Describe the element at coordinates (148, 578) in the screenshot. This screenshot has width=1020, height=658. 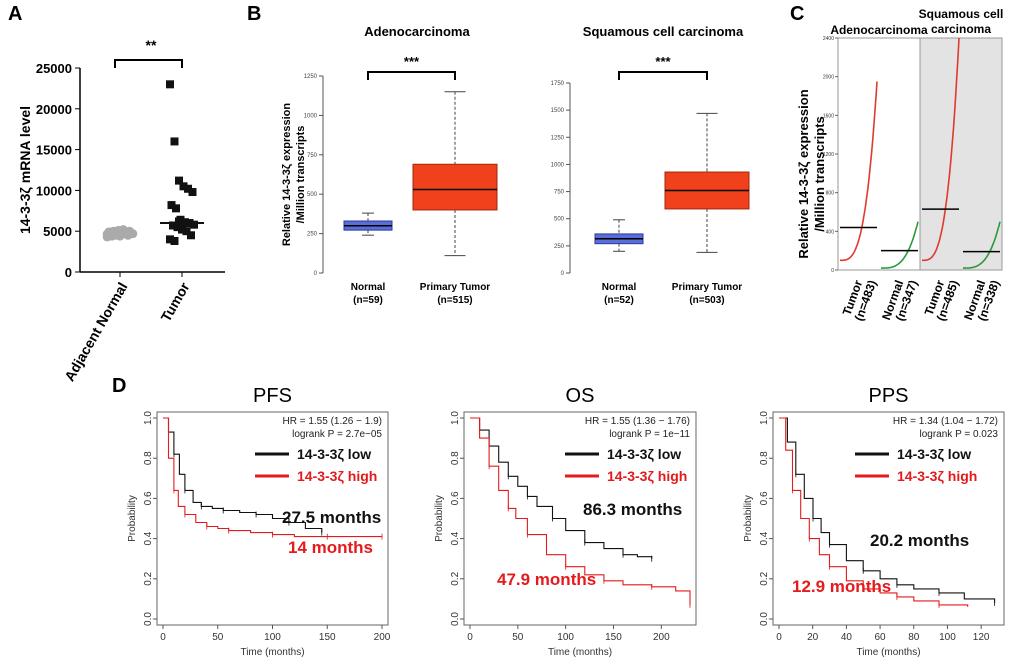
I see `y-tick-label: 0.2` at that location.